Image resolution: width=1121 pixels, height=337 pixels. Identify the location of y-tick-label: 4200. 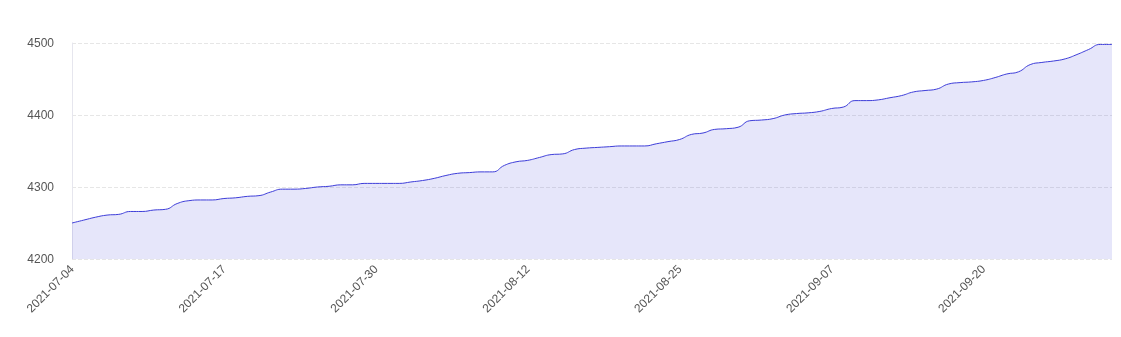
(41, 259).